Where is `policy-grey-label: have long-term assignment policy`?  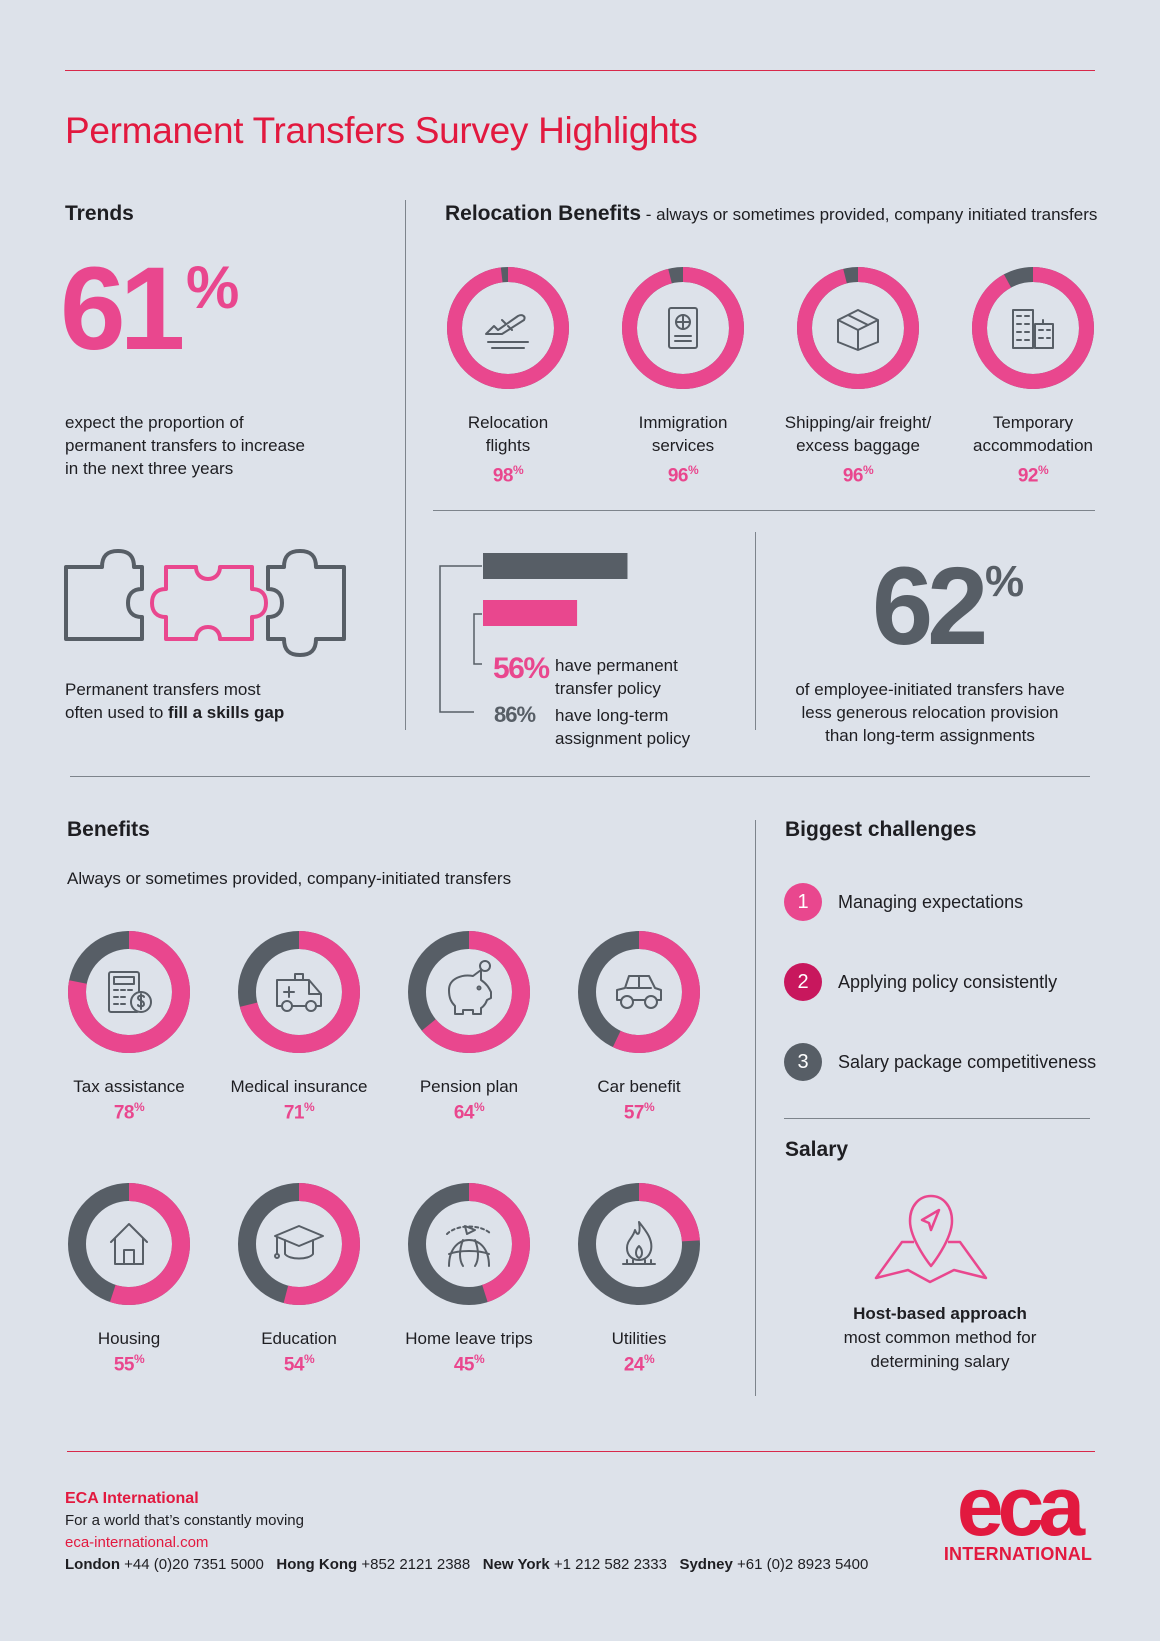
policy-grey-label: have long-term assignment policy is located at coordinates (622, 727).